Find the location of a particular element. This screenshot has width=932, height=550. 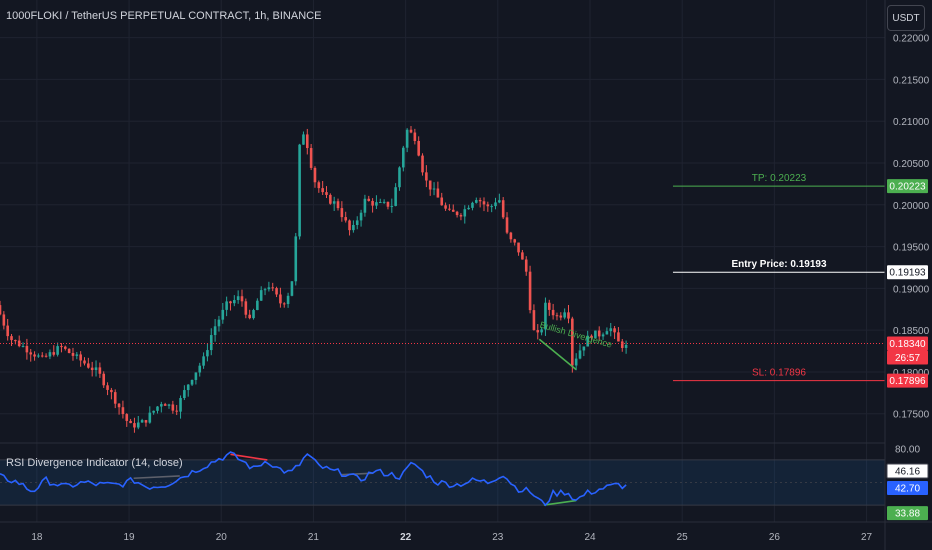

current-price-tag-text: 0.18340 is located at coordinates (907, 344).